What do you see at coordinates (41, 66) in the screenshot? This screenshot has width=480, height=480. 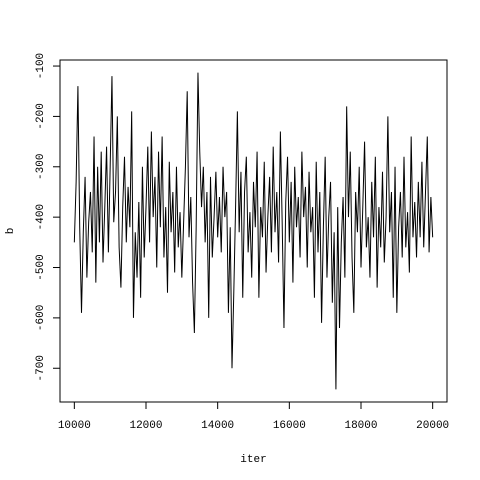 I see `y-tick-label: -100` at bounding box center [41, 66].